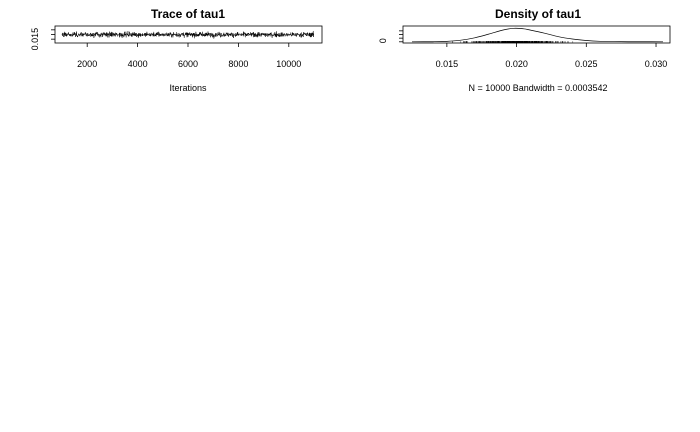  Describe the element at coordinates (35, 39) in the screenshot. I see `trace-y-tick-label: 0.015` at that location.